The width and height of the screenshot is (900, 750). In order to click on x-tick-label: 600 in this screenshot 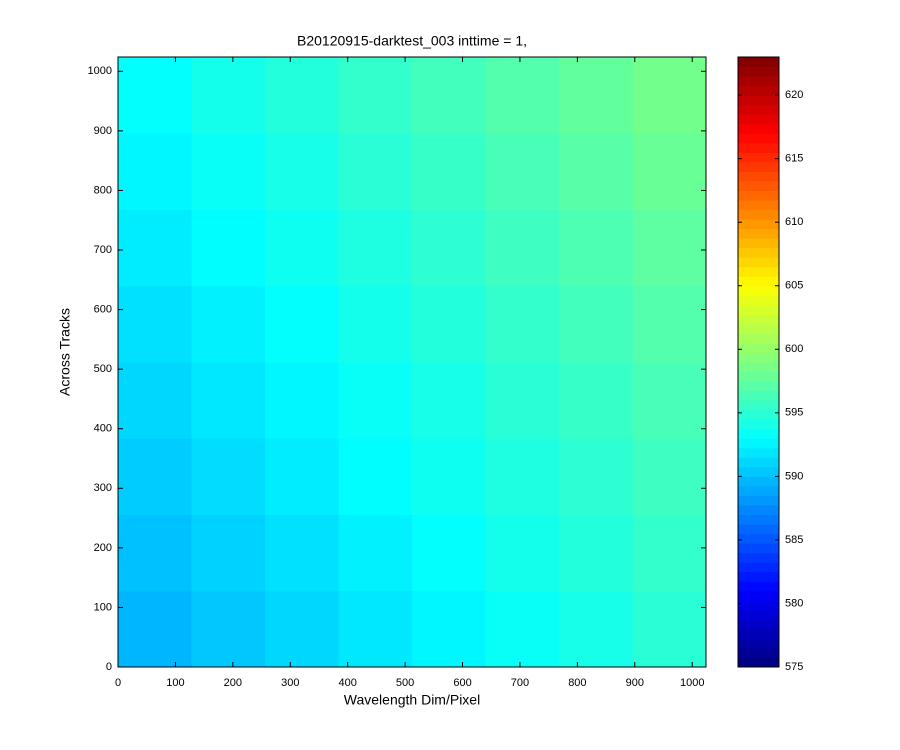, I will do `click(462, 683)`.